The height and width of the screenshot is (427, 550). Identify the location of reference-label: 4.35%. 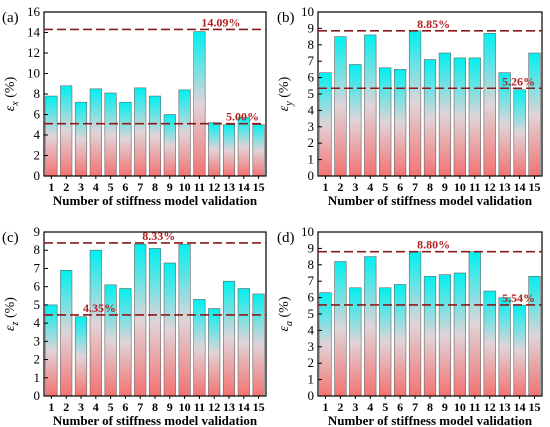
(99, 308).